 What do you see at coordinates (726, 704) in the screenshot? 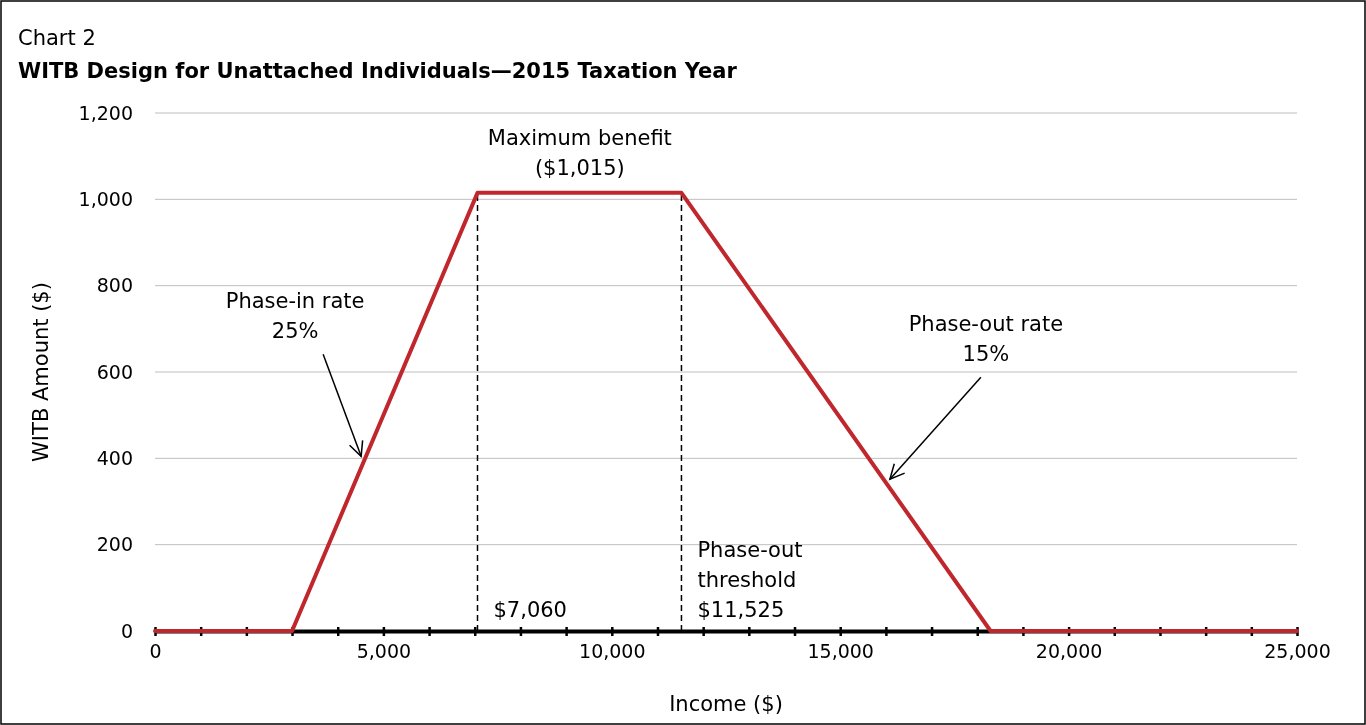
I see `x-axis-title: Income ($)` at bounding box center [726, 704].